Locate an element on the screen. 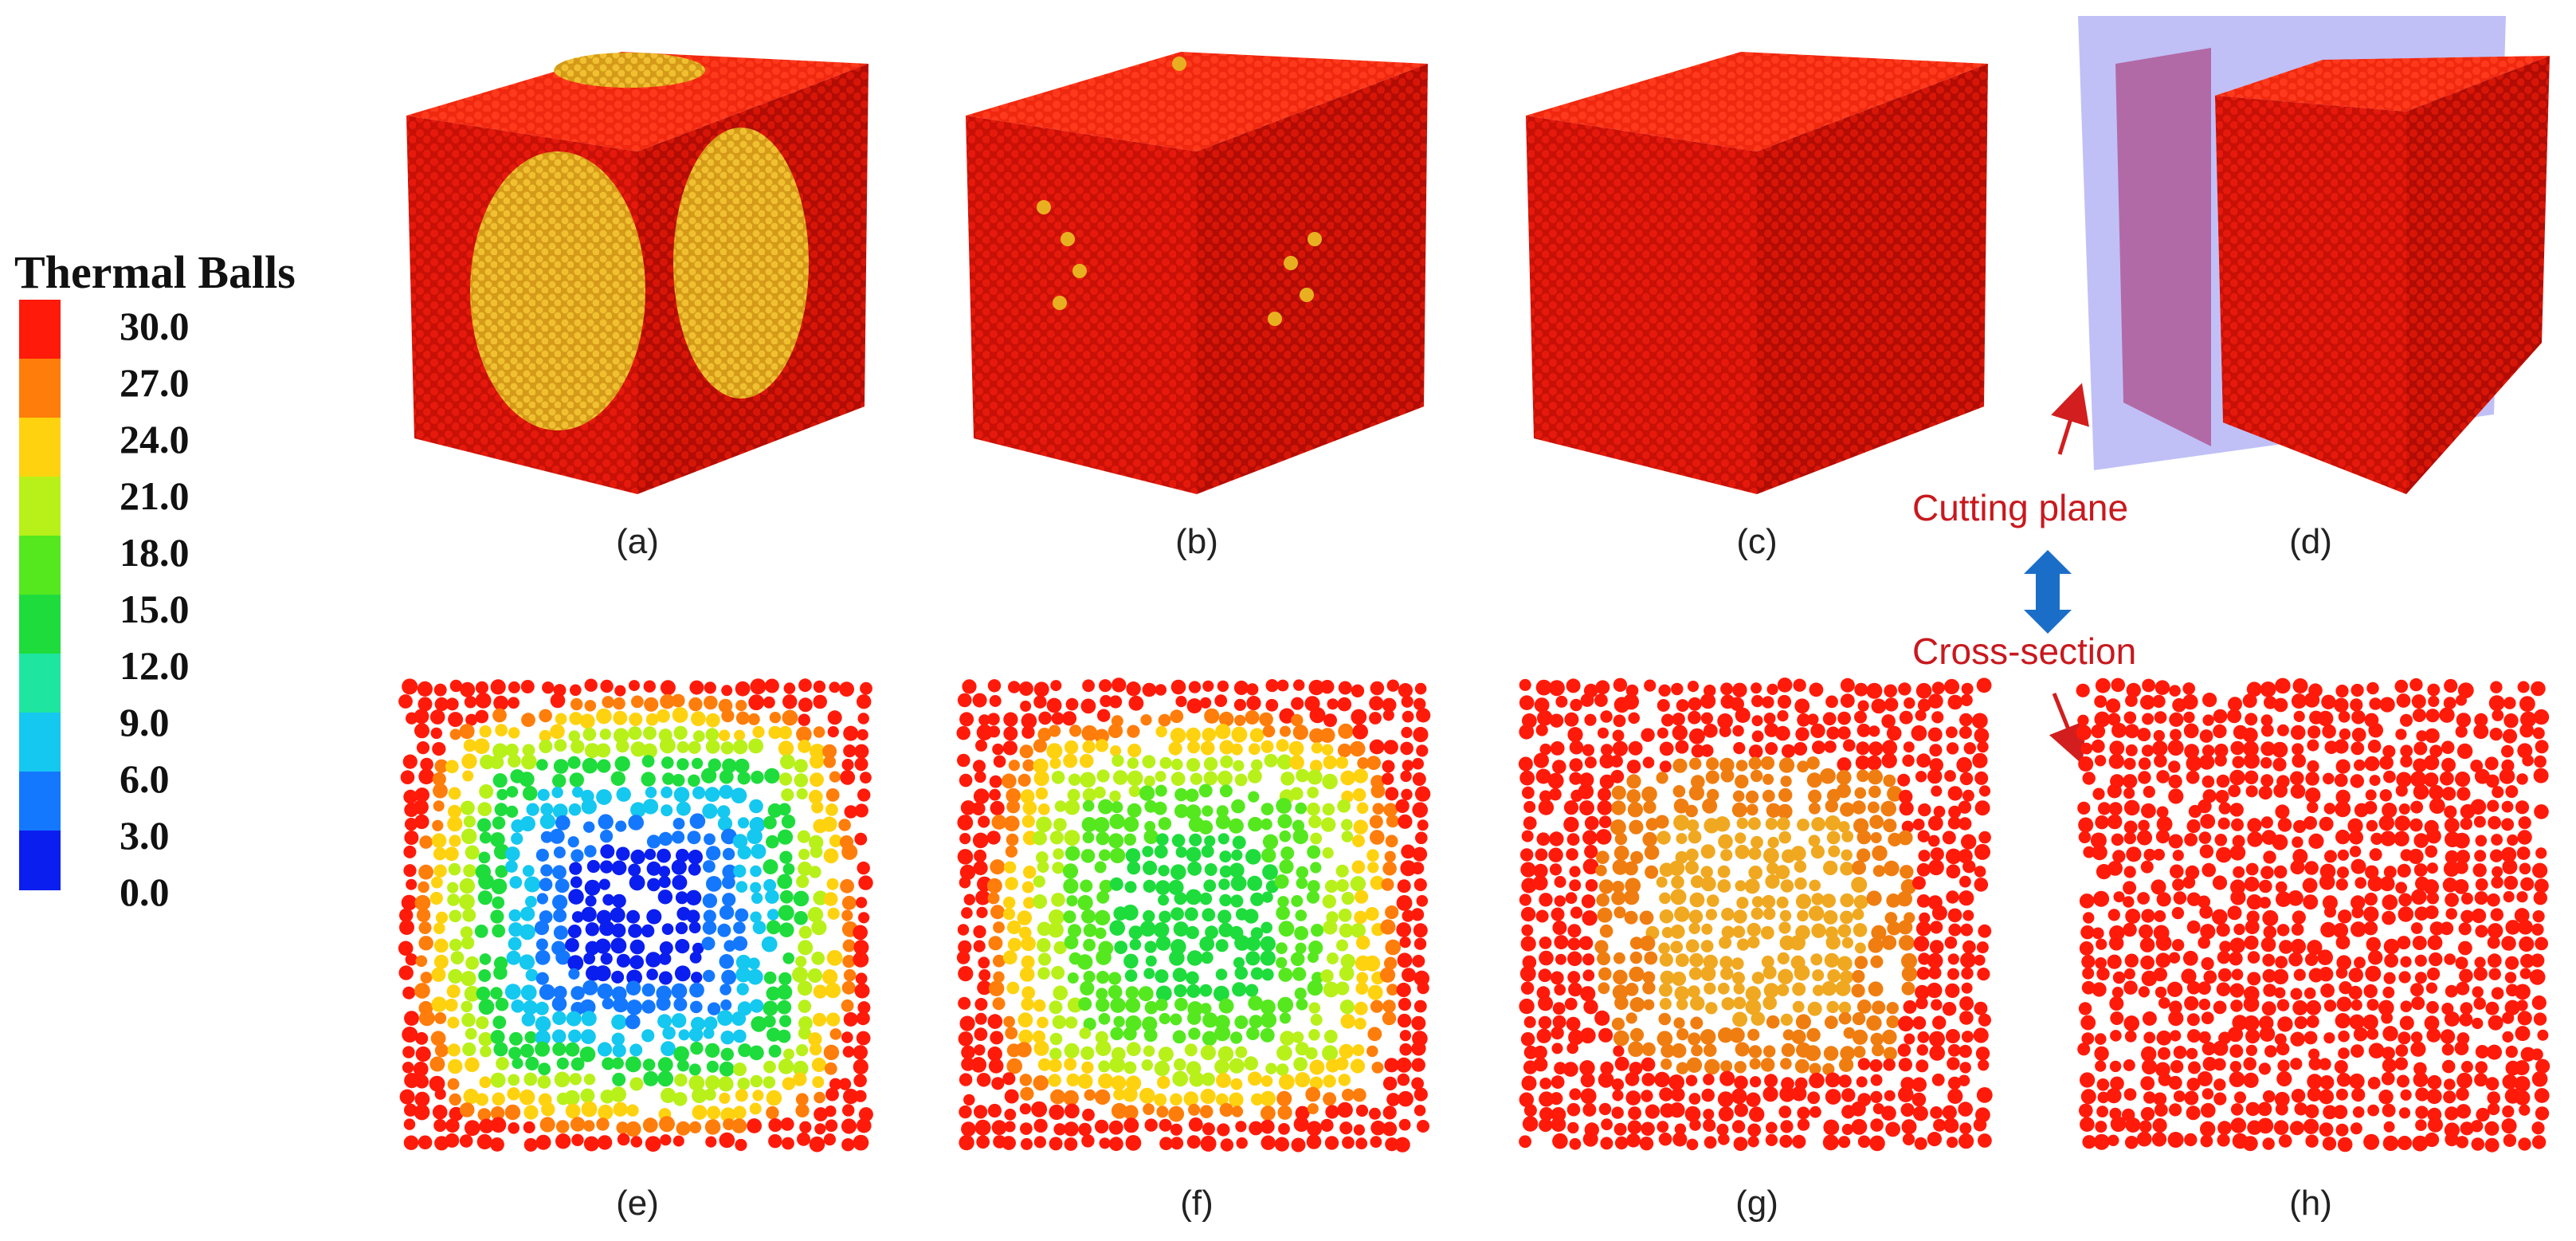  legend-swatch is located at coordinates (40, 742).